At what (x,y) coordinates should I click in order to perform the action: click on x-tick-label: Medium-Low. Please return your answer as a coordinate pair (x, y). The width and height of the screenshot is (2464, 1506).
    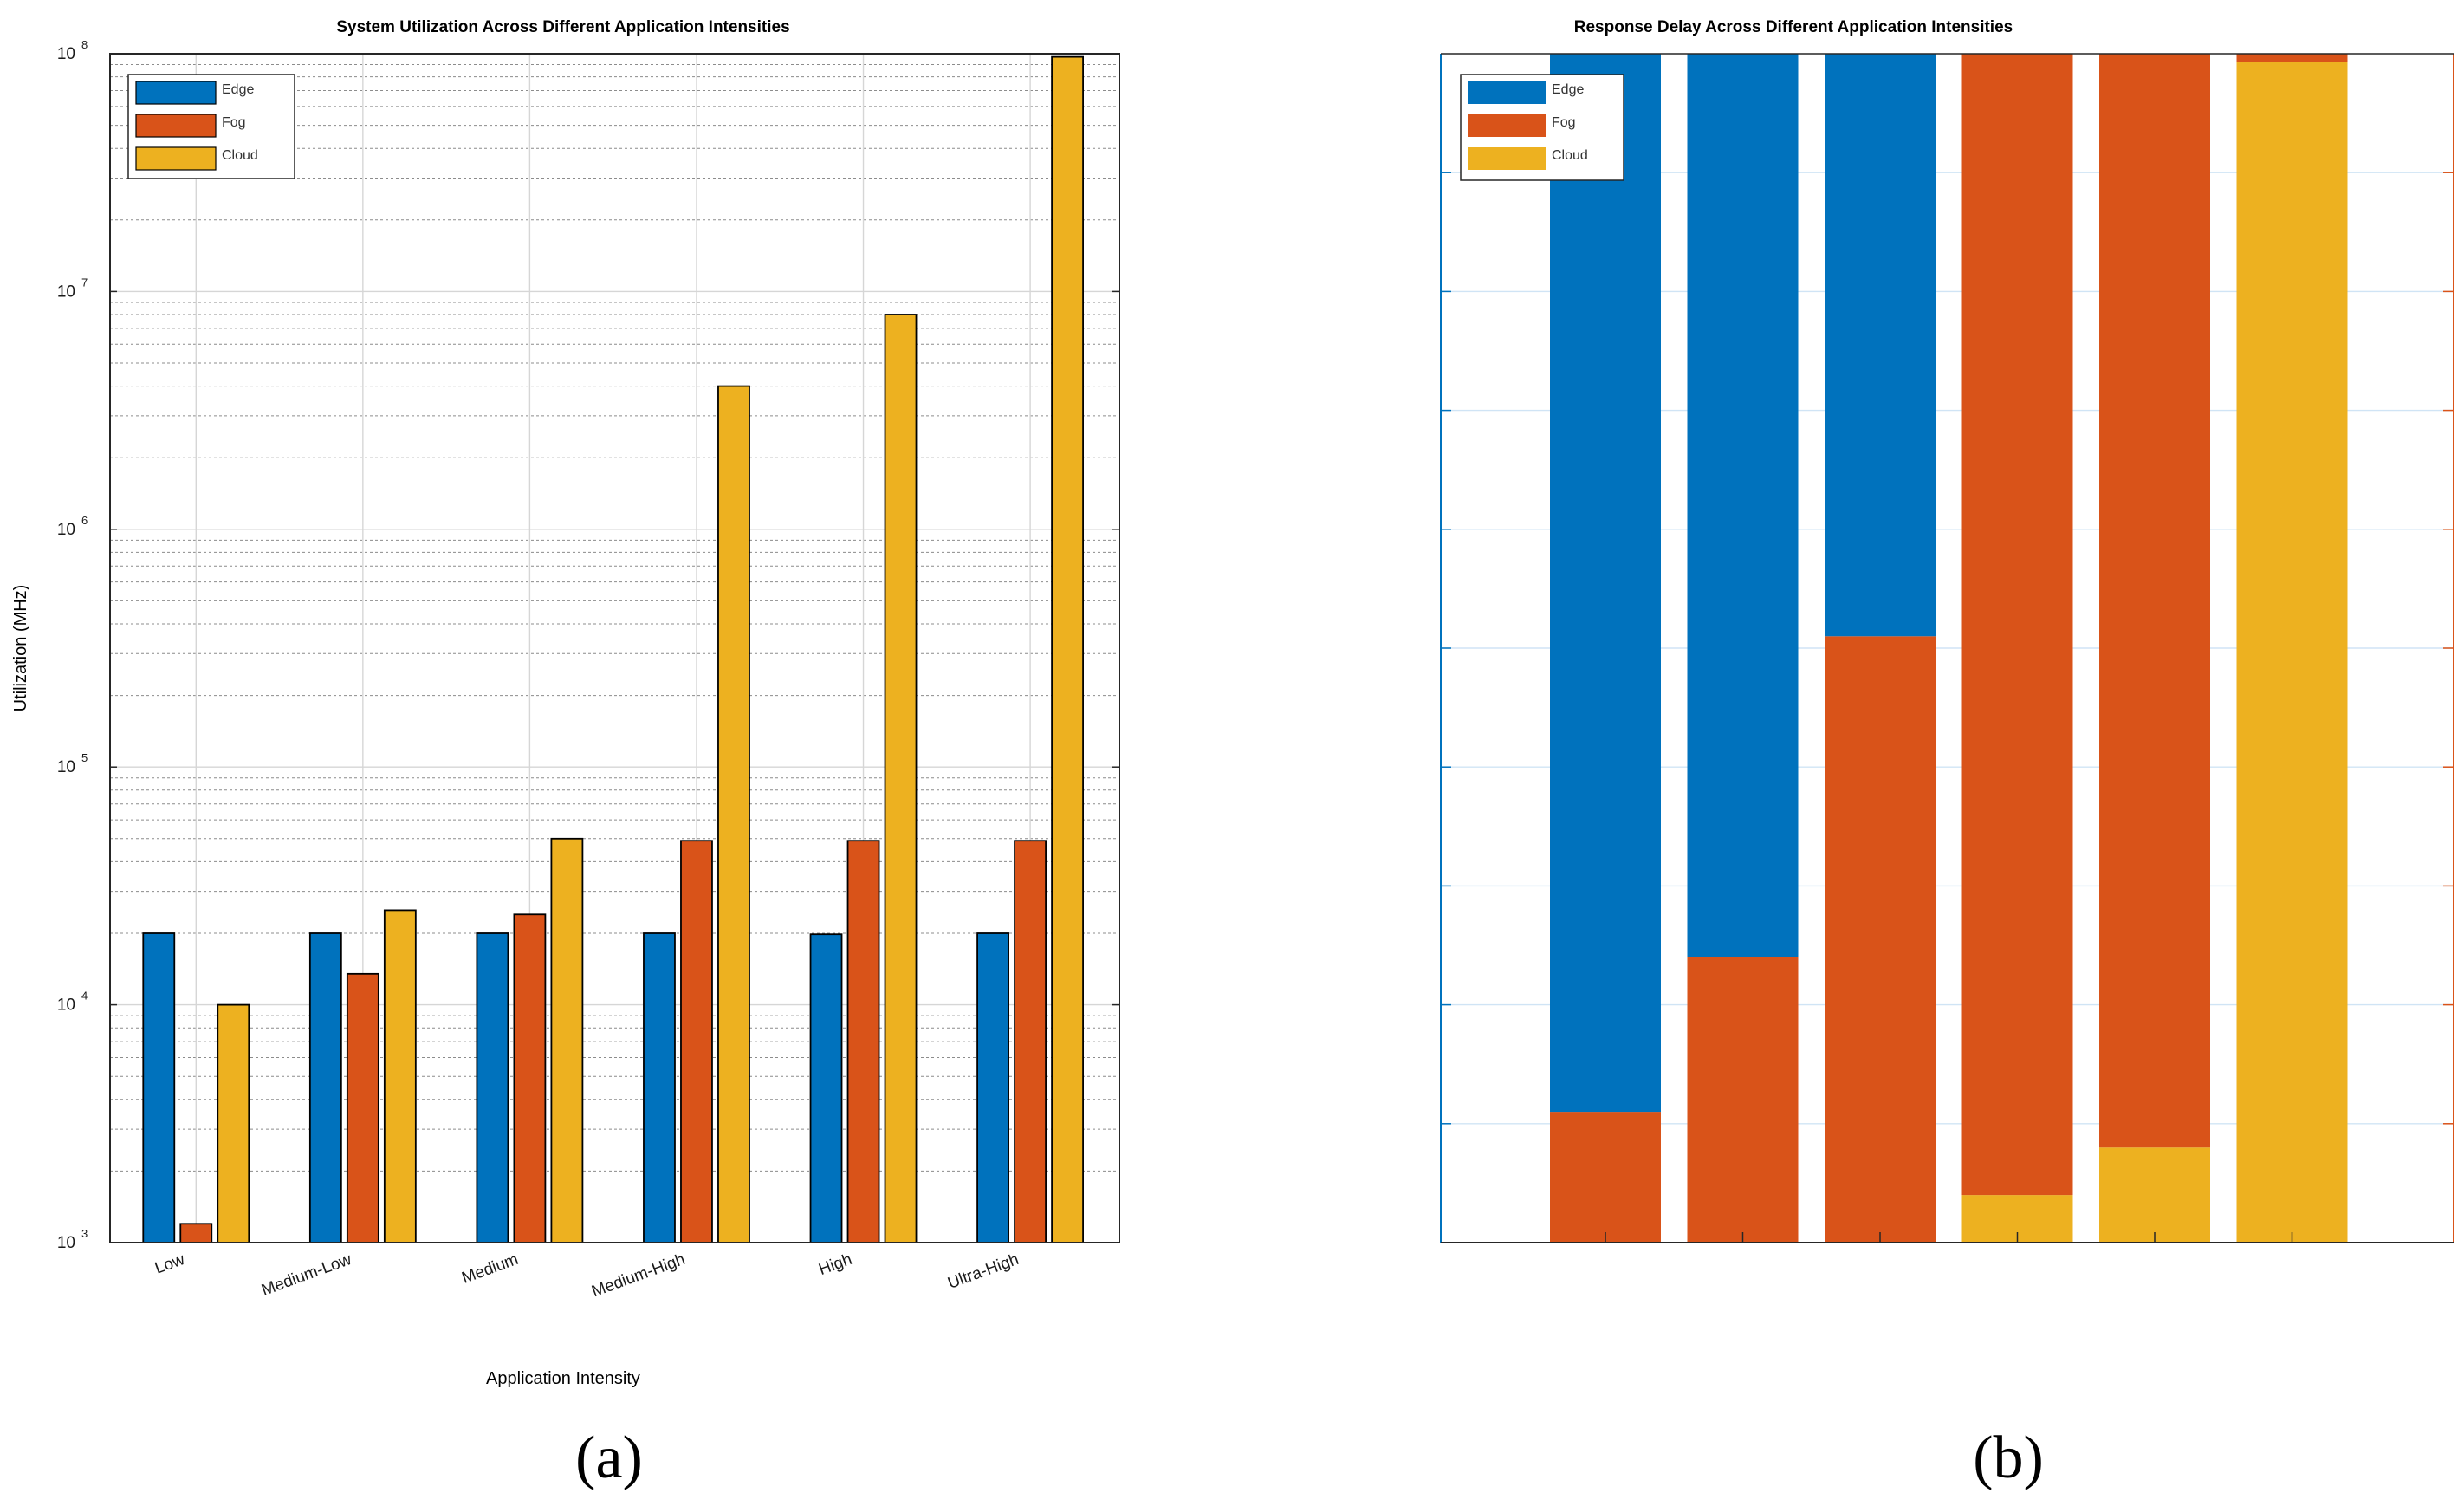
    Looking at the image, I should click on (306, 1275).